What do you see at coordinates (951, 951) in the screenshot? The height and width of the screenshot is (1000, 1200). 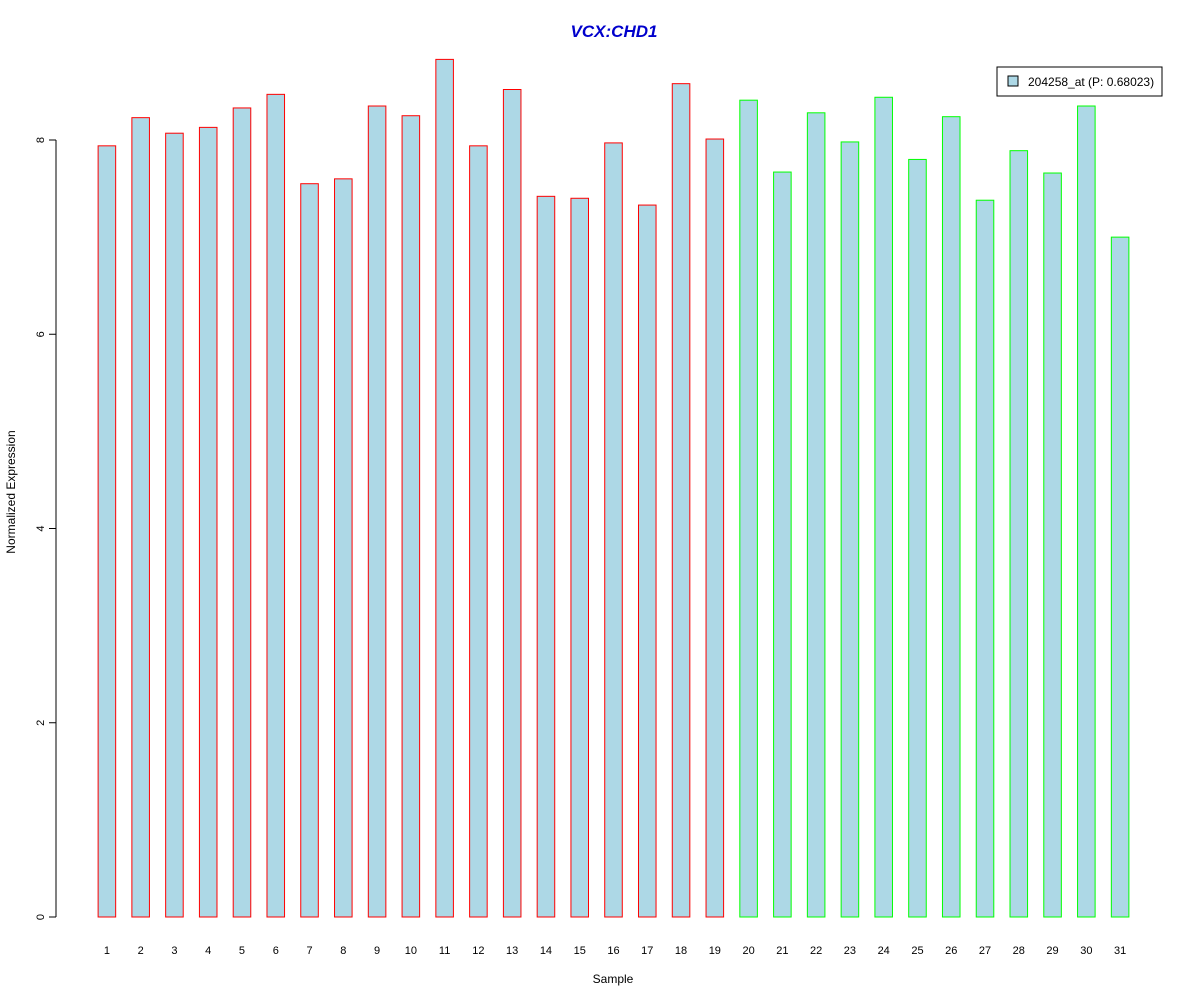 I see `x-tick-label-26: 26` at bounding box center [951, 951].